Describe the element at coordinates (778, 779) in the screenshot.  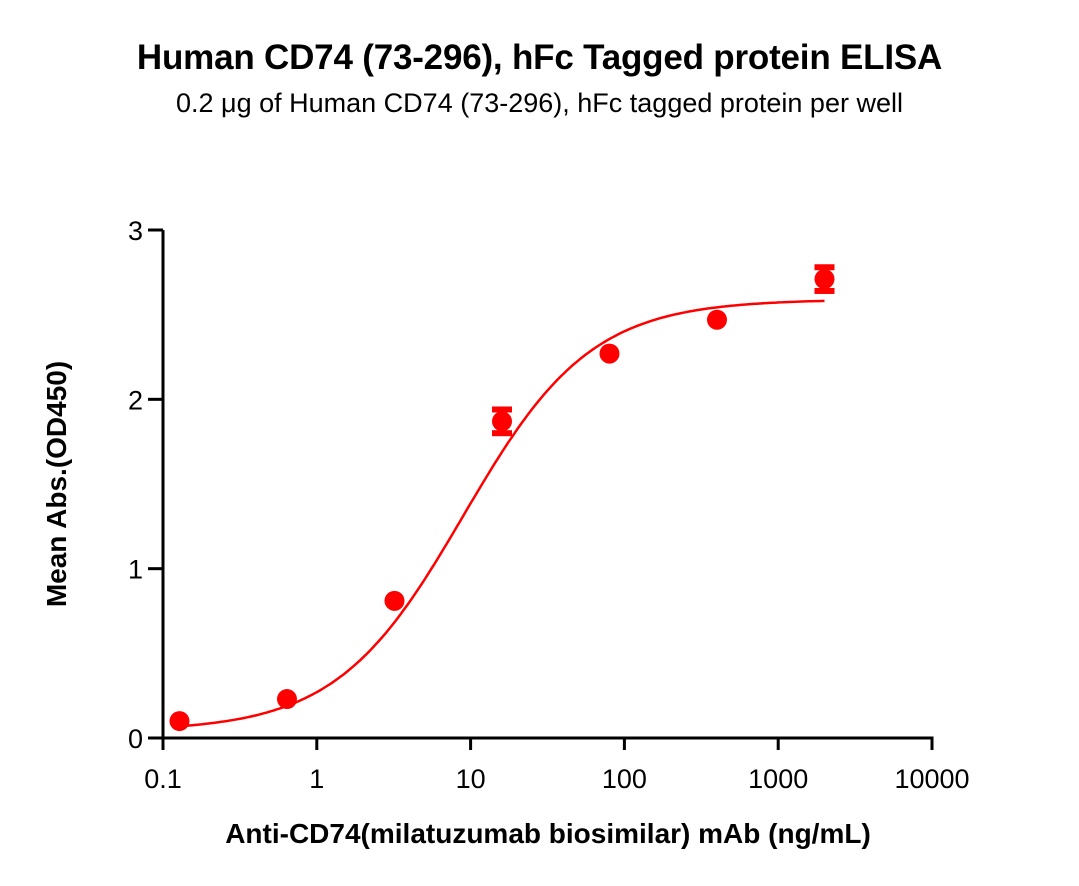
I see `x-tick-label: 1000` at that location.